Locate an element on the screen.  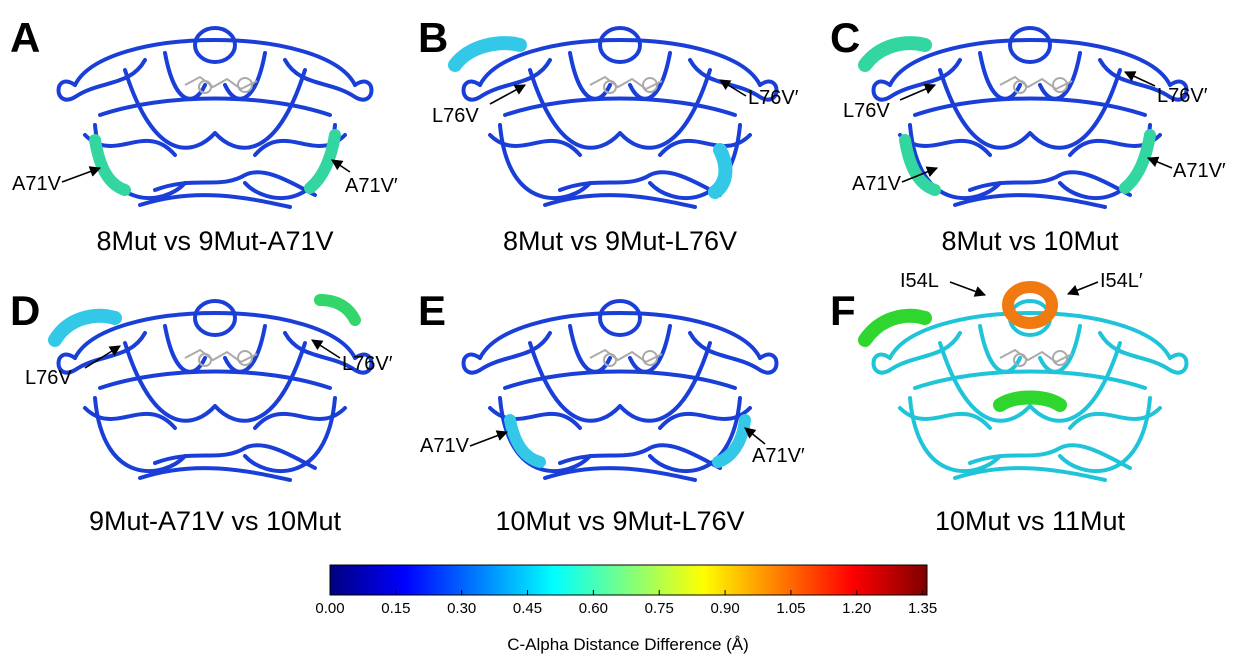
panel-letter: E is located at coordinates (432, 310).